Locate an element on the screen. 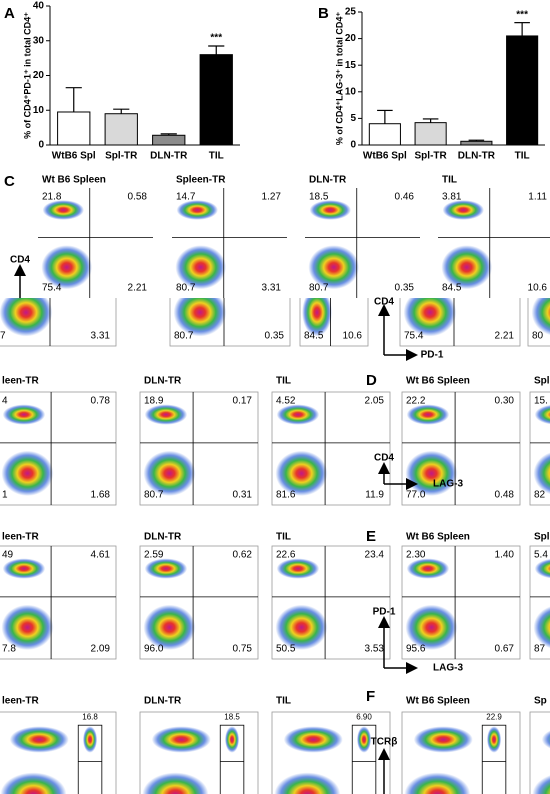 Image resolution: width=550 pixels, height=794 pixels. quadrant-value: 4.61 is located at coordinates (101, 555).